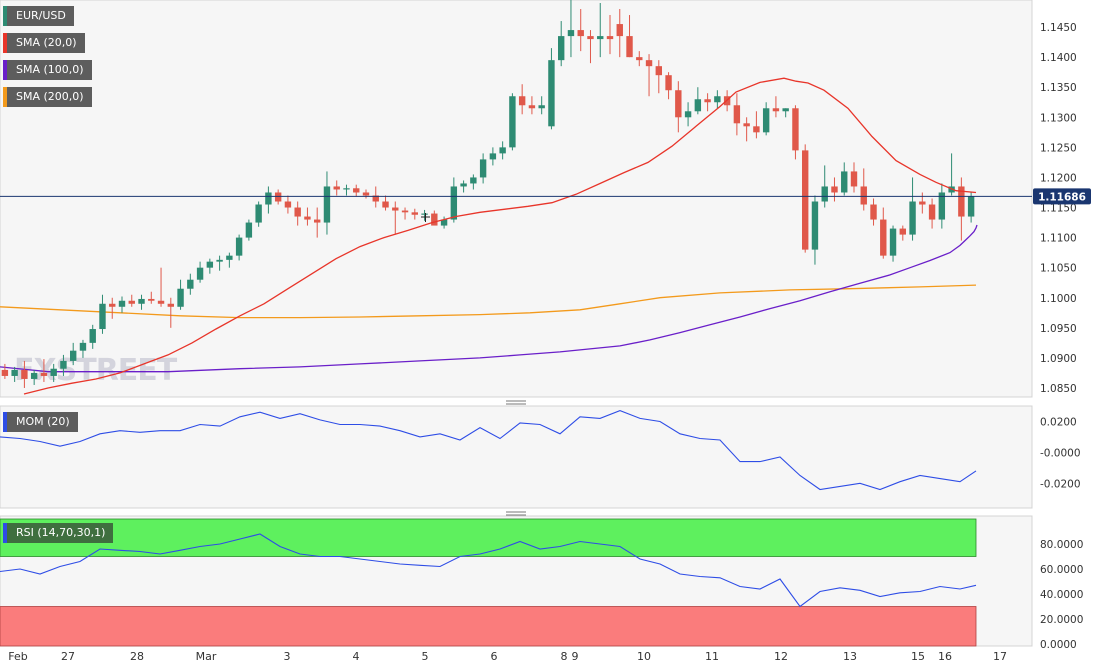  Describe the element at coordinates (40, 422) in the screenshot. I see `legend-mom: MOM (20)` at that location.